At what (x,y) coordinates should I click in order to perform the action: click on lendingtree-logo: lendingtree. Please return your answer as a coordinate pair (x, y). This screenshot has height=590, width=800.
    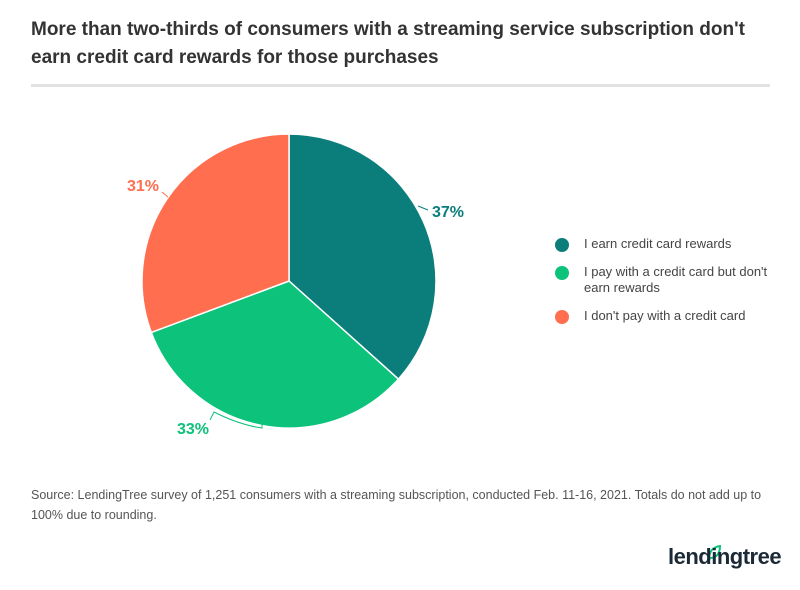
    Looking at the image, I should click on (725, 556).